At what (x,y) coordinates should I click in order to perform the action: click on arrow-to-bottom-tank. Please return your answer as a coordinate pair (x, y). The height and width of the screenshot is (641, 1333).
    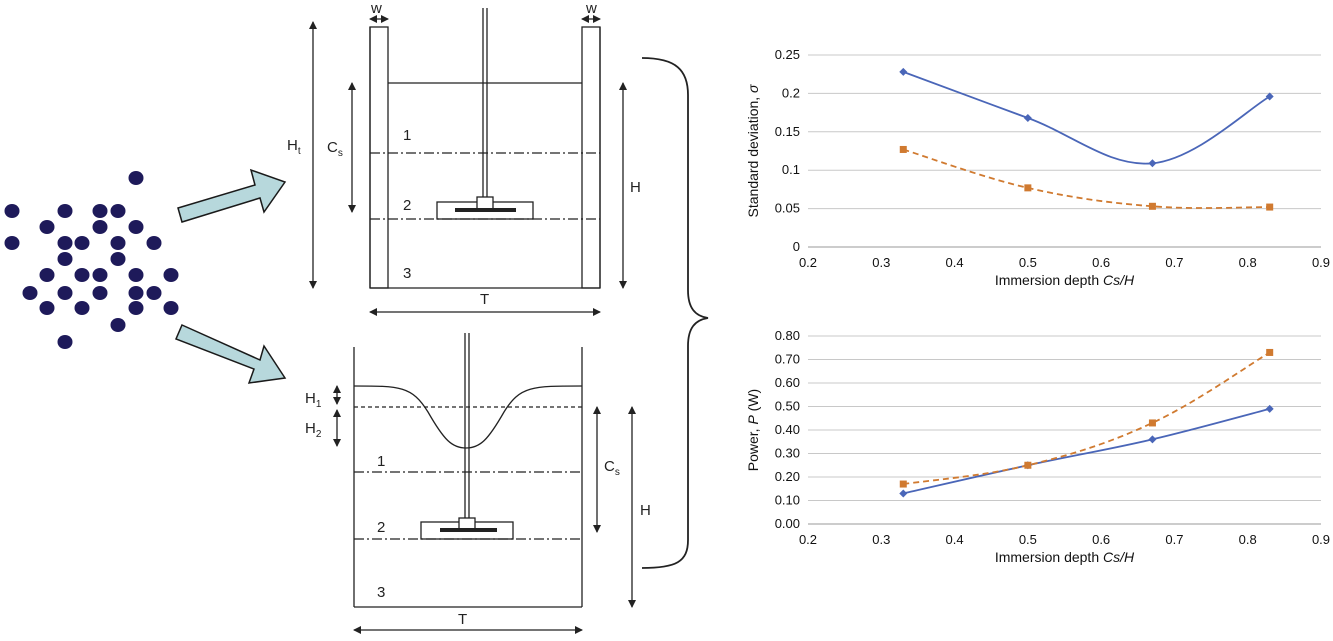
    Looking at the image, I should click on (231, 354).